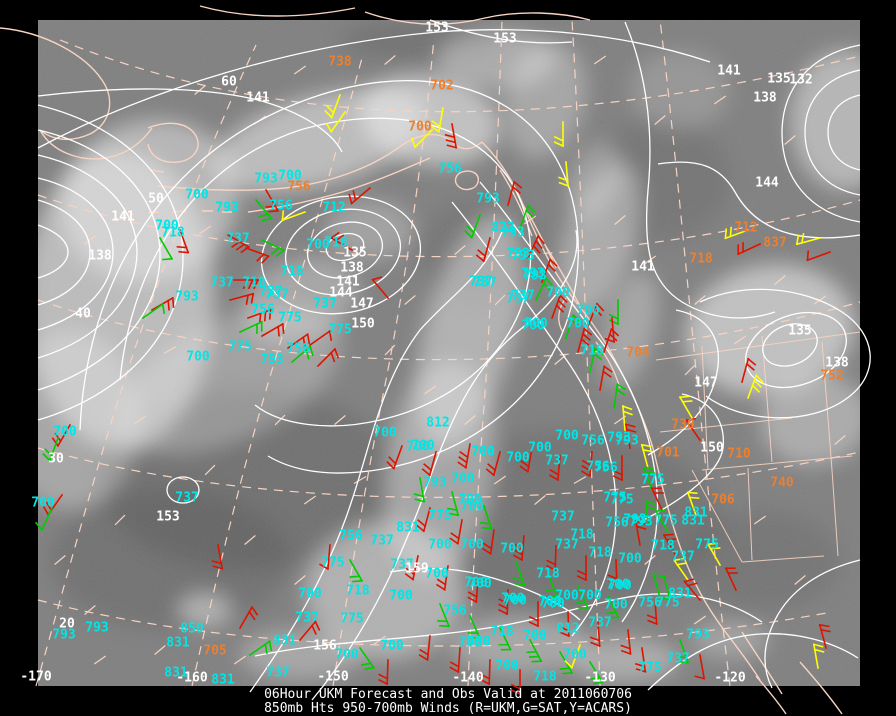  I want to click on station-height-label: 823, so click(502, 228).